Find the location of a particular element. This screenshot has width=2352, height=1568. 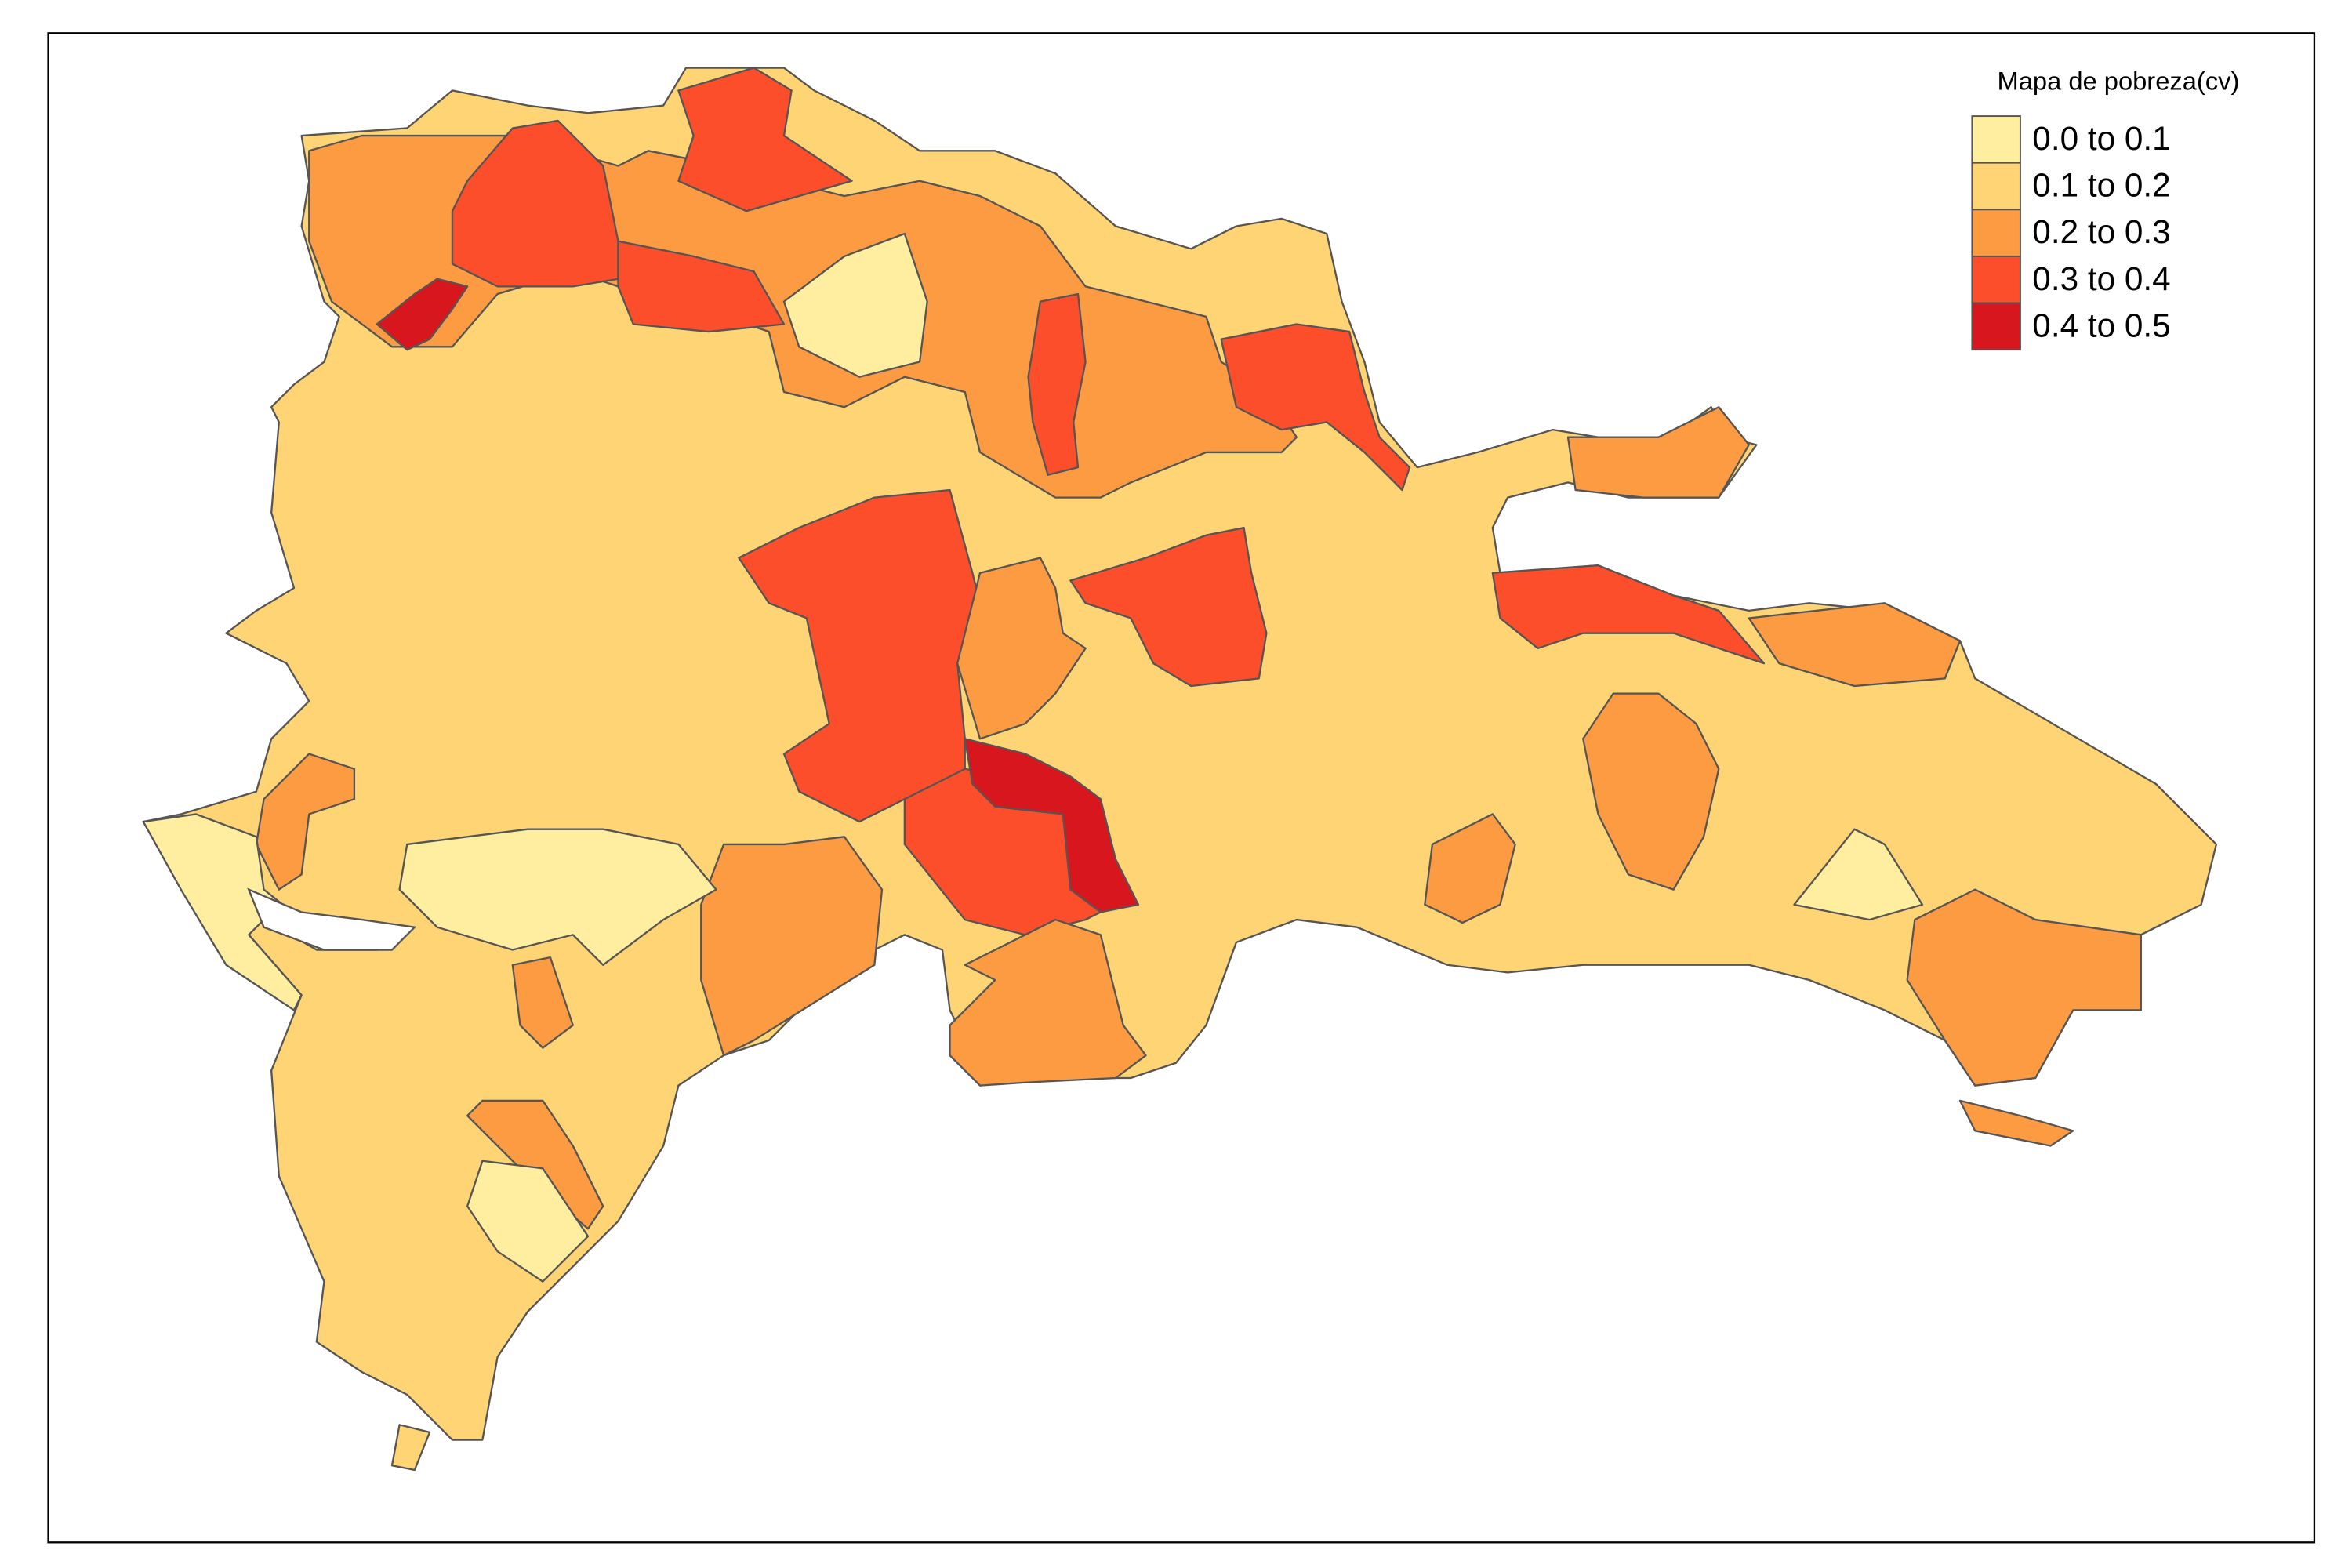

legend-label: 0.0 to 0.1 is located at coordinates (2101, 138).